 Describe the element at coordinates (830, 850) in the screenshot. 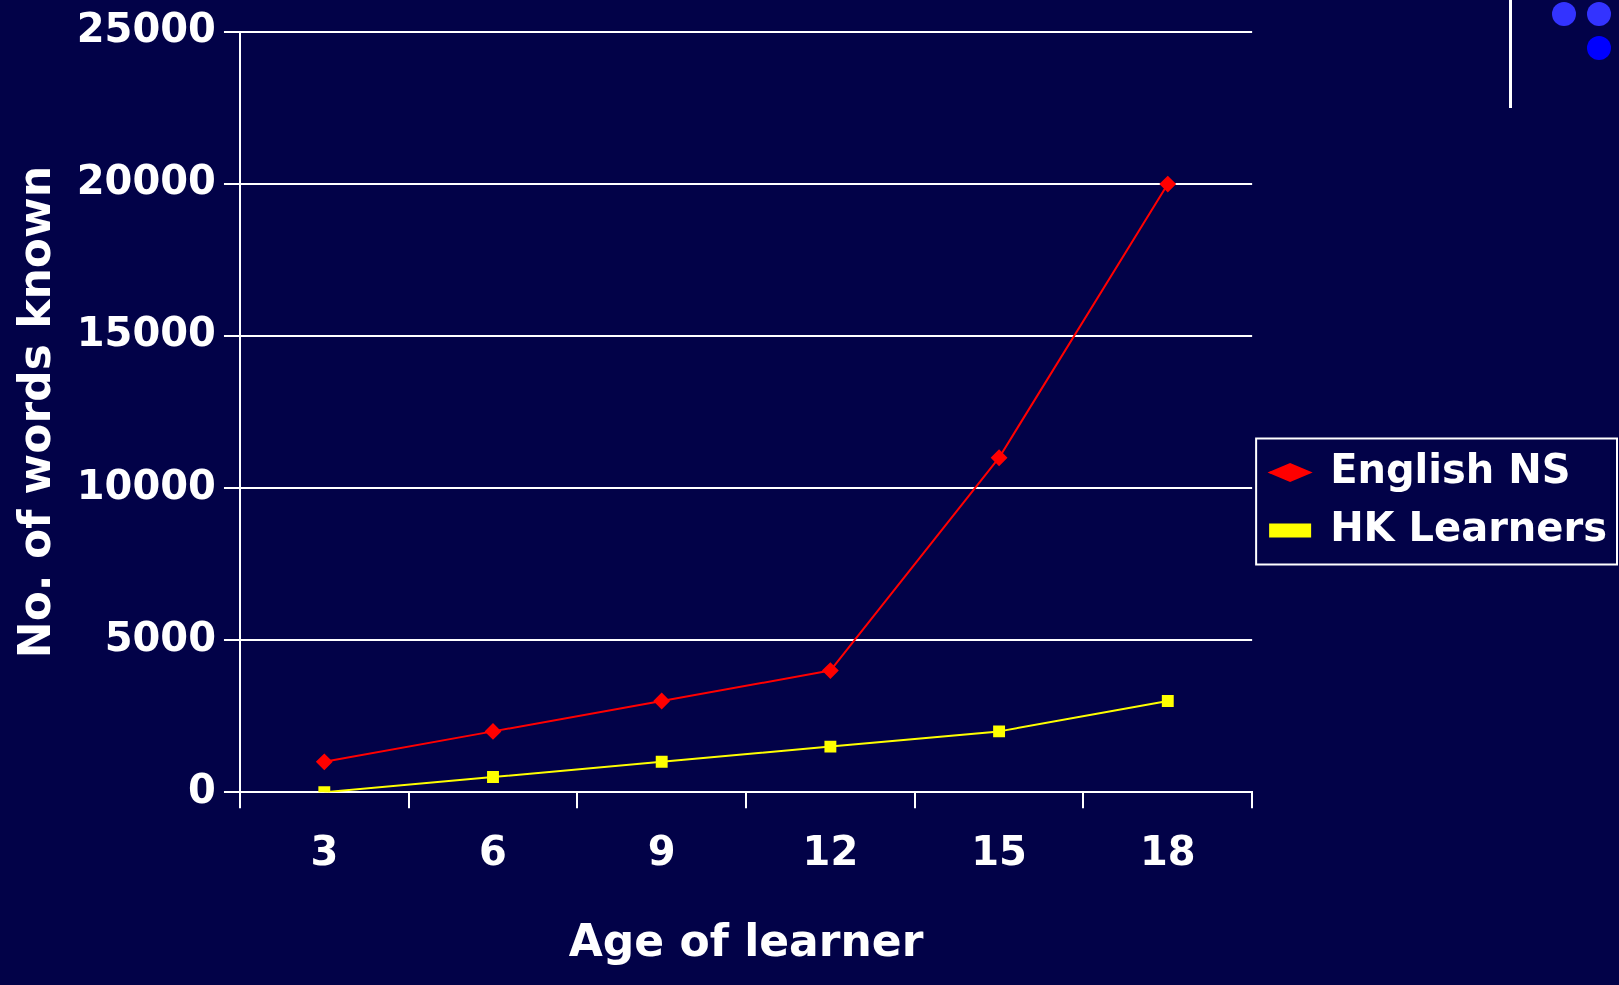

I see `x-tick-label: 12` at that location.